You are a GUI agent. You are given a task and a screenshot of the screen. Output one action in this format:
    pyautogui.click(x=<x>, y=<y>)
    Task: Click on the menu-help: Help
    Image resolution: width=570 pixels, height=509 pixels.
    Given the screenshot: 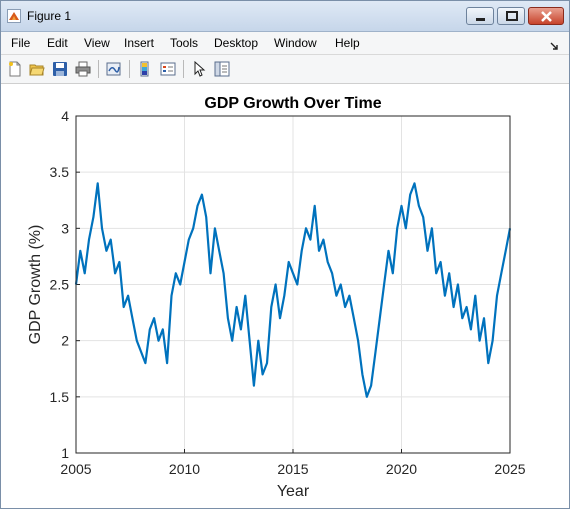 What is the action you would take?
    pyautogui.click(x=347, y=43)
    